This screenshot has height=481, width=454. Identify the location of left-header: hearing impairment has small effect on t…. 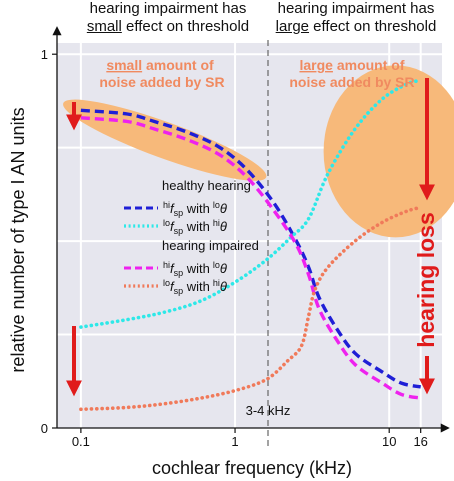
(168, 18).